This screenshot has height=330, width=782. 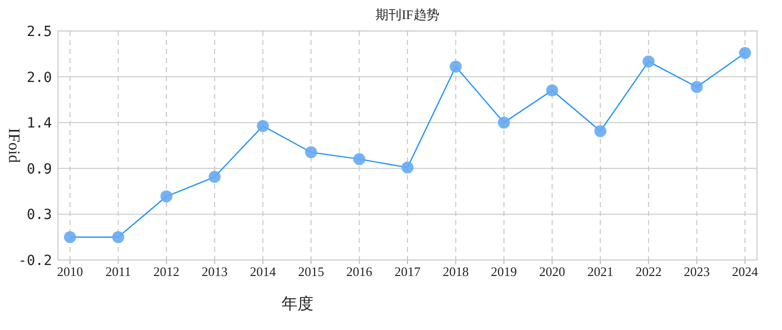 What do you see at coordinates (298, 304) in the screenshot?
I see `x-axis-title: 年度` at bounding box center [298, 304].